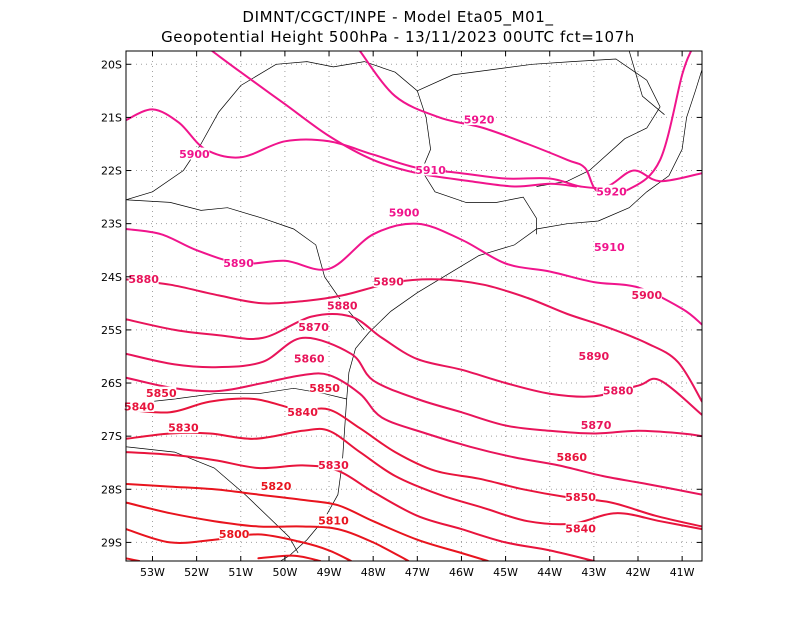 Image resolution: width=800 pixels, height=618 pixels. What do you see at coordinates (111, 542) in the screenshot?
I see `y-tick-label: 29S` at bounding box center [111, 542].